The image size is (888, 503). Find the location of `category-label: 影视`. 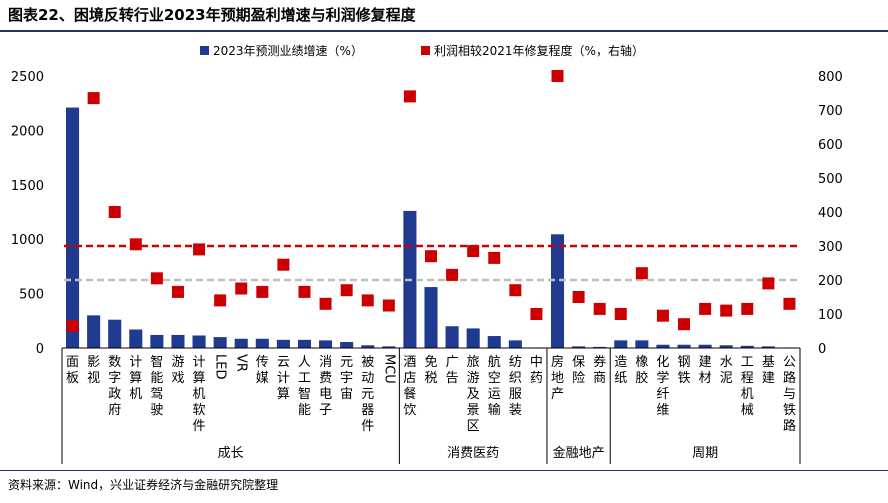

category-label: 影视 is located at coordinates (93, 370).